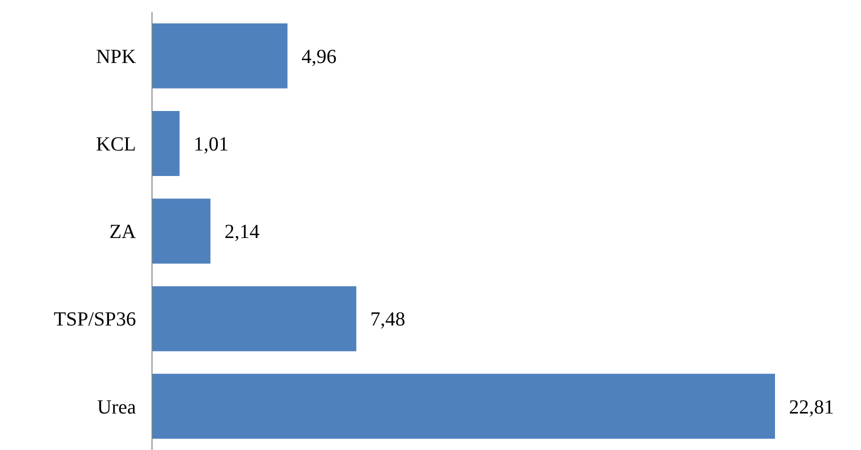 Image resolution: width=861 pixels, height=450 pixels. I want to click on data-label: 22,81, so click(811, 407).